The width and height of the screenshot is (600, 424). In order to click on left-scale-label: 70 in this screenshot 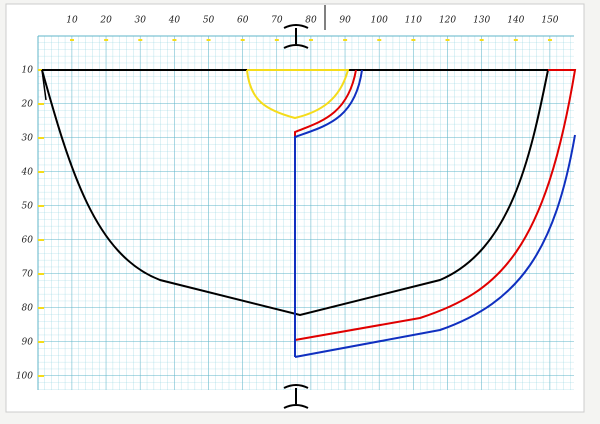, I will do `click(28, 275)`.